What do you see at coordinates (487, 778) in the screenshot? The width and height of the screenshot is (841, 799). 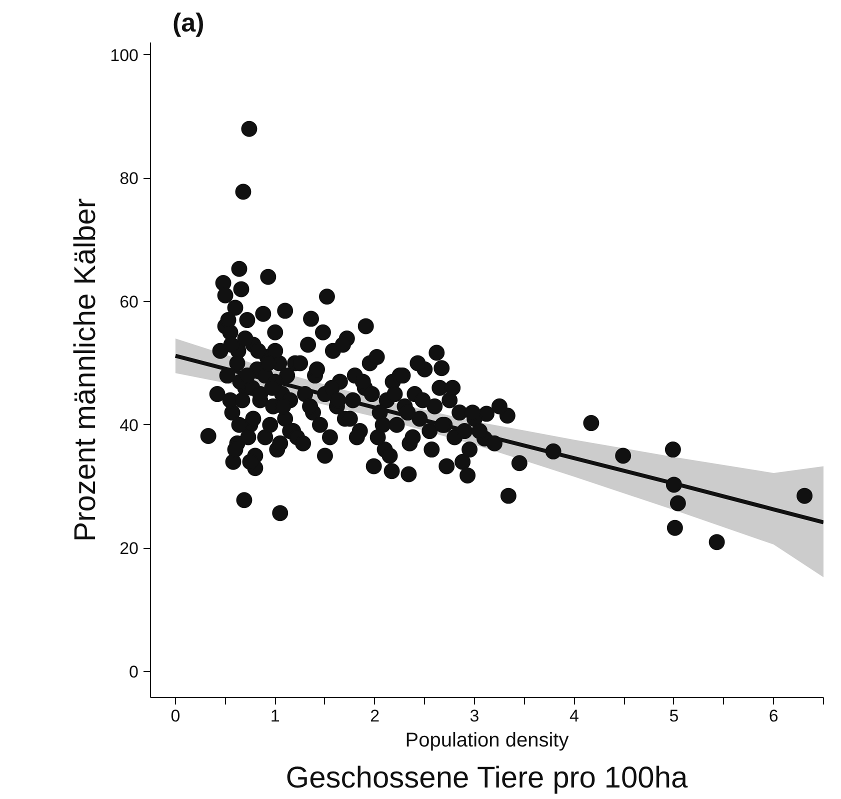 I see `text: Geschossene Tiere pro 100ha` at bounding box center [487, 778].